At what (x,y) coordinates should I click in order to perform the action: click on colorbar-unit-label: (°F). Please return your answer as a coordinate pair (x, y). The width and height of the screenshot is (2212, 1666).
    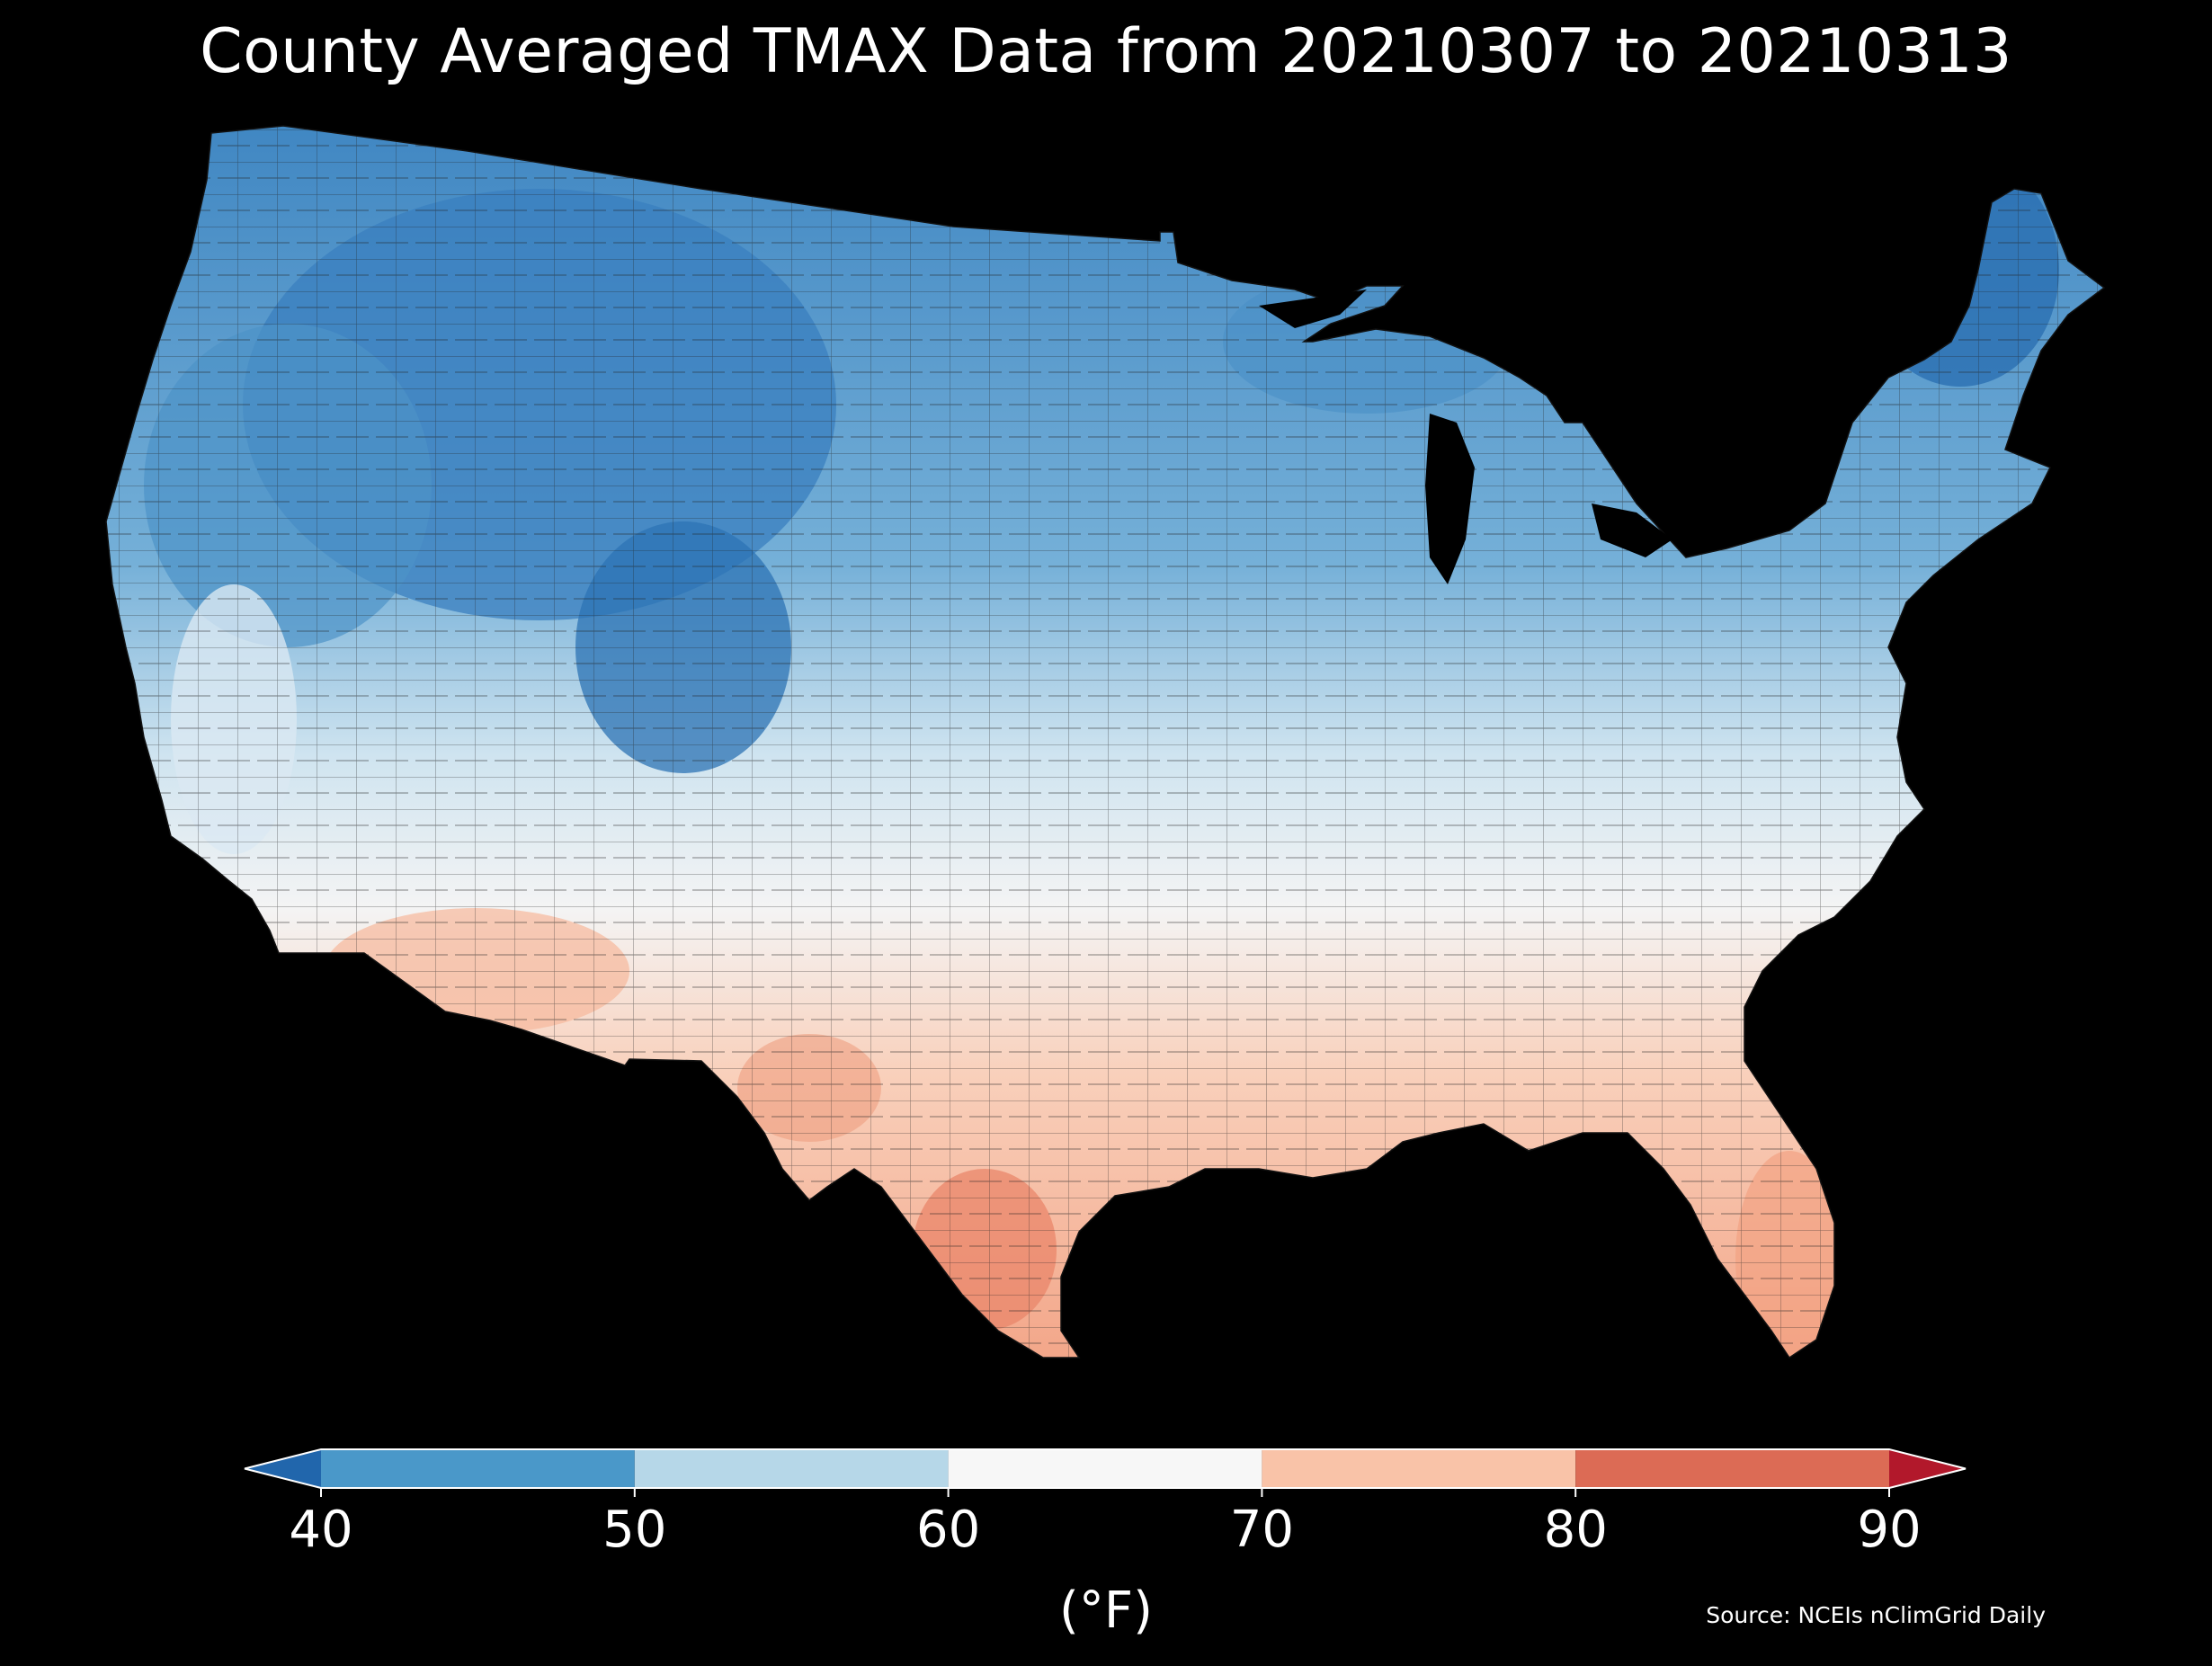
    Looking at the image, I should click on (1106, 1610).